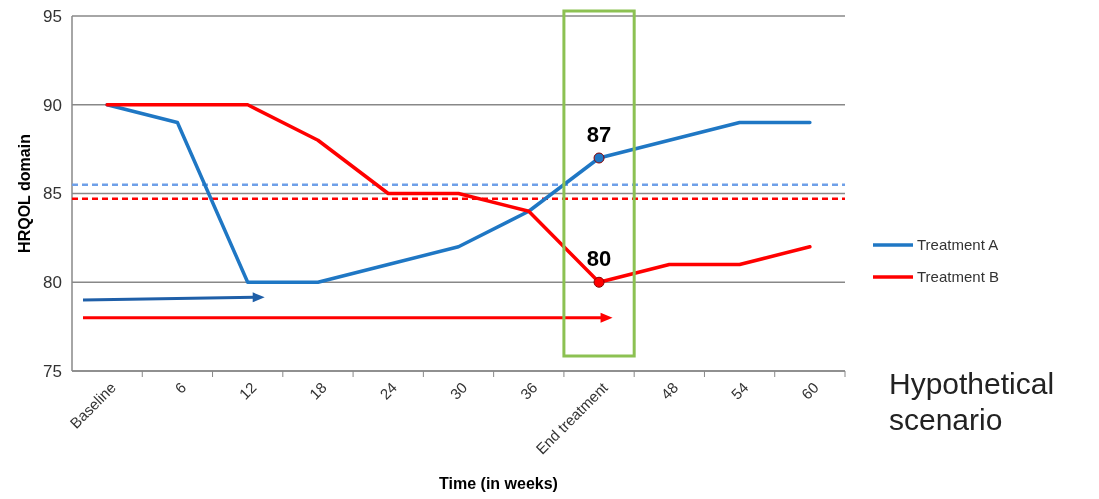 The image size is (1099, 499). Describe the element at coordinates (52, 194) in the screenshot. I see `y-tick-label: 85` at that location.